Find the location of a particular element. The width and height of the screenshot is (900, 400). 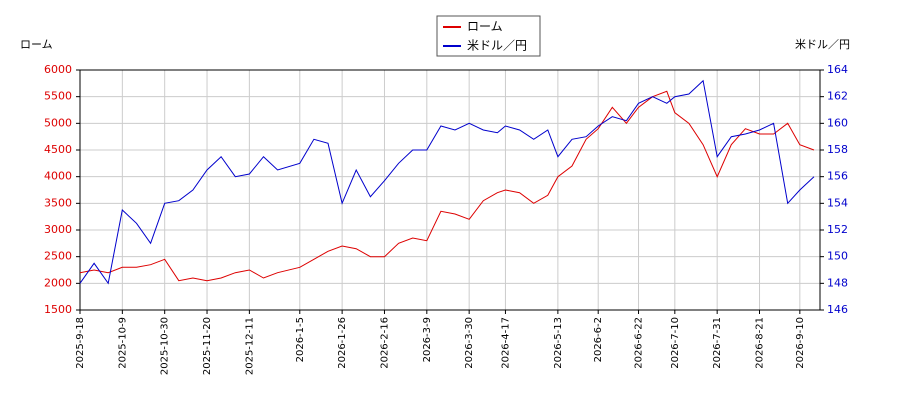

y2-tick-label: 152 is located at coordinates (837, 229).